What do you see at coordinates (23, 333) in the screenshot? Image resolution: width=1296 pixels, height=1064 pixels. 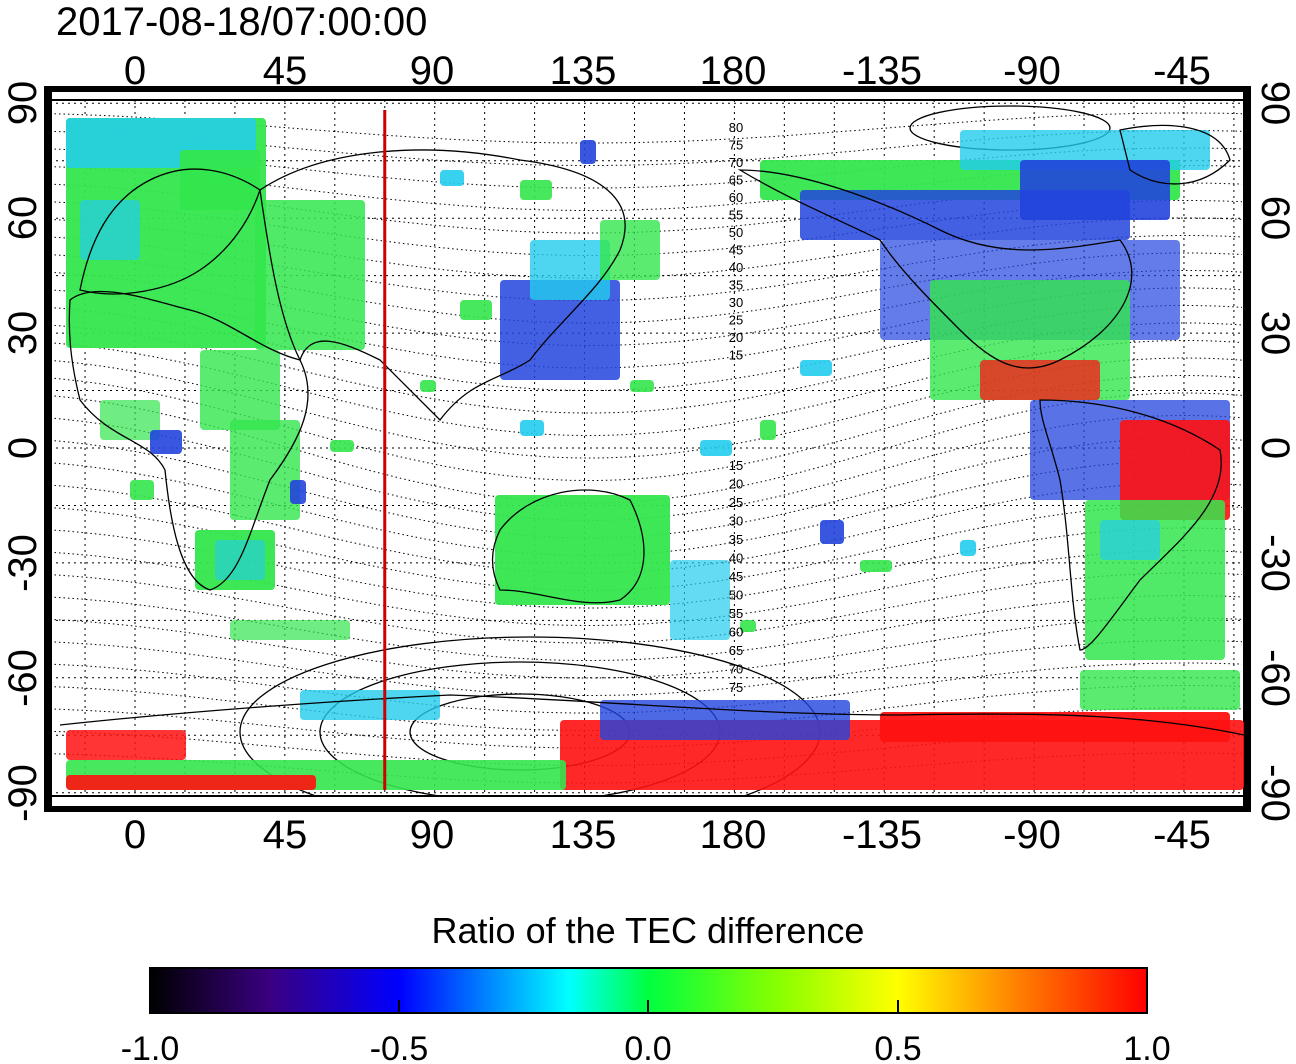 I see `y-tick-left: 30` at bounding box center [23, 333].